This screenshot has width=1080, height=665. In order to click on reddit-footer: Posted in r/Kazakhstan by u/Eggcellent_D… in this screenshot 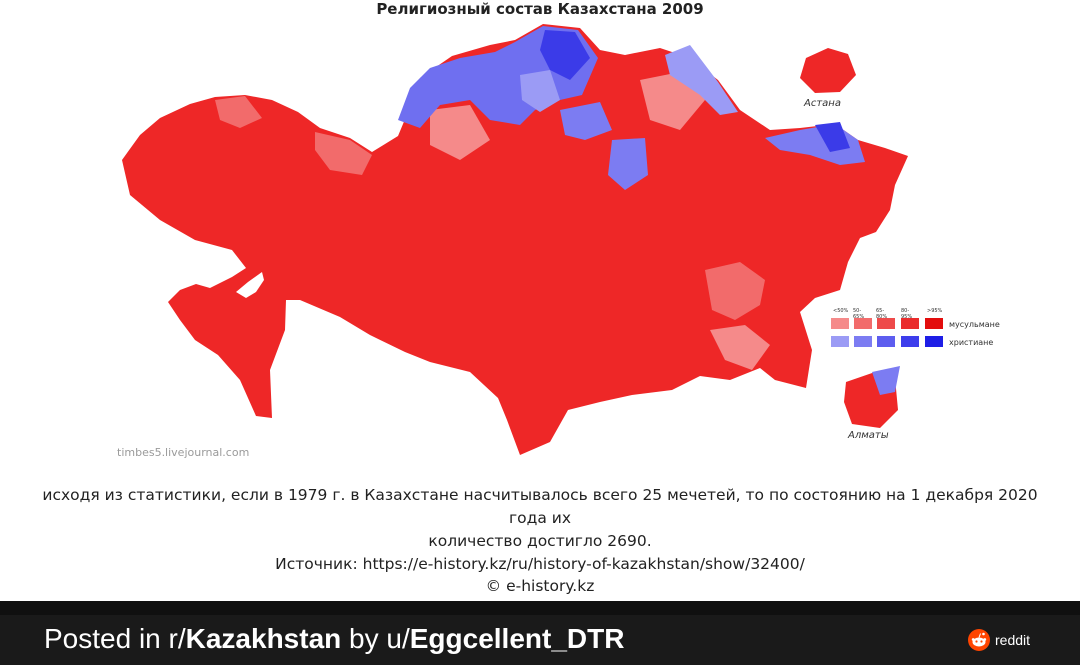, I will do `click(540, 633)`.